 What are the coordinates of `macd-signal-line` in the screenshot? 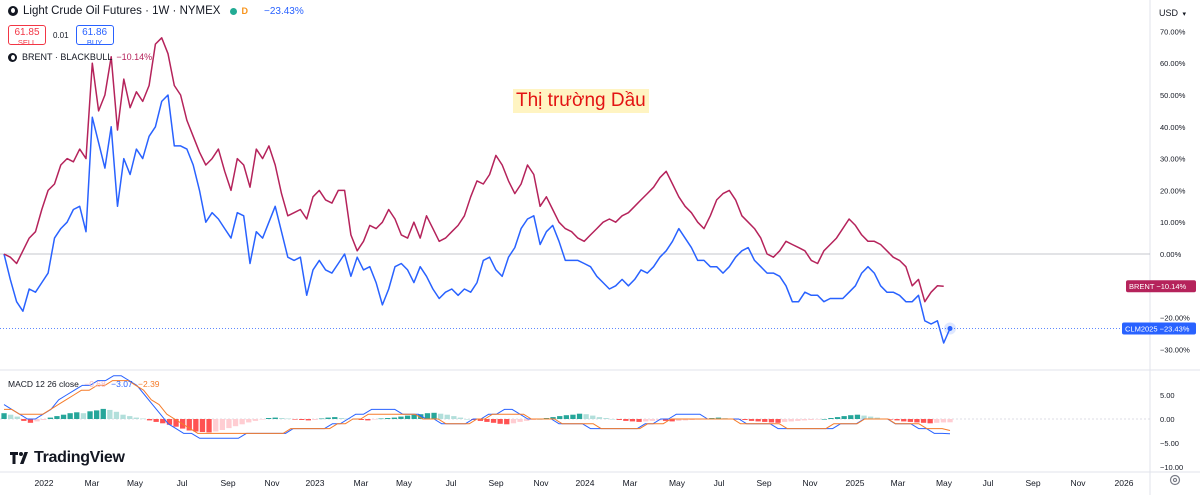 It's located at (477, 407).